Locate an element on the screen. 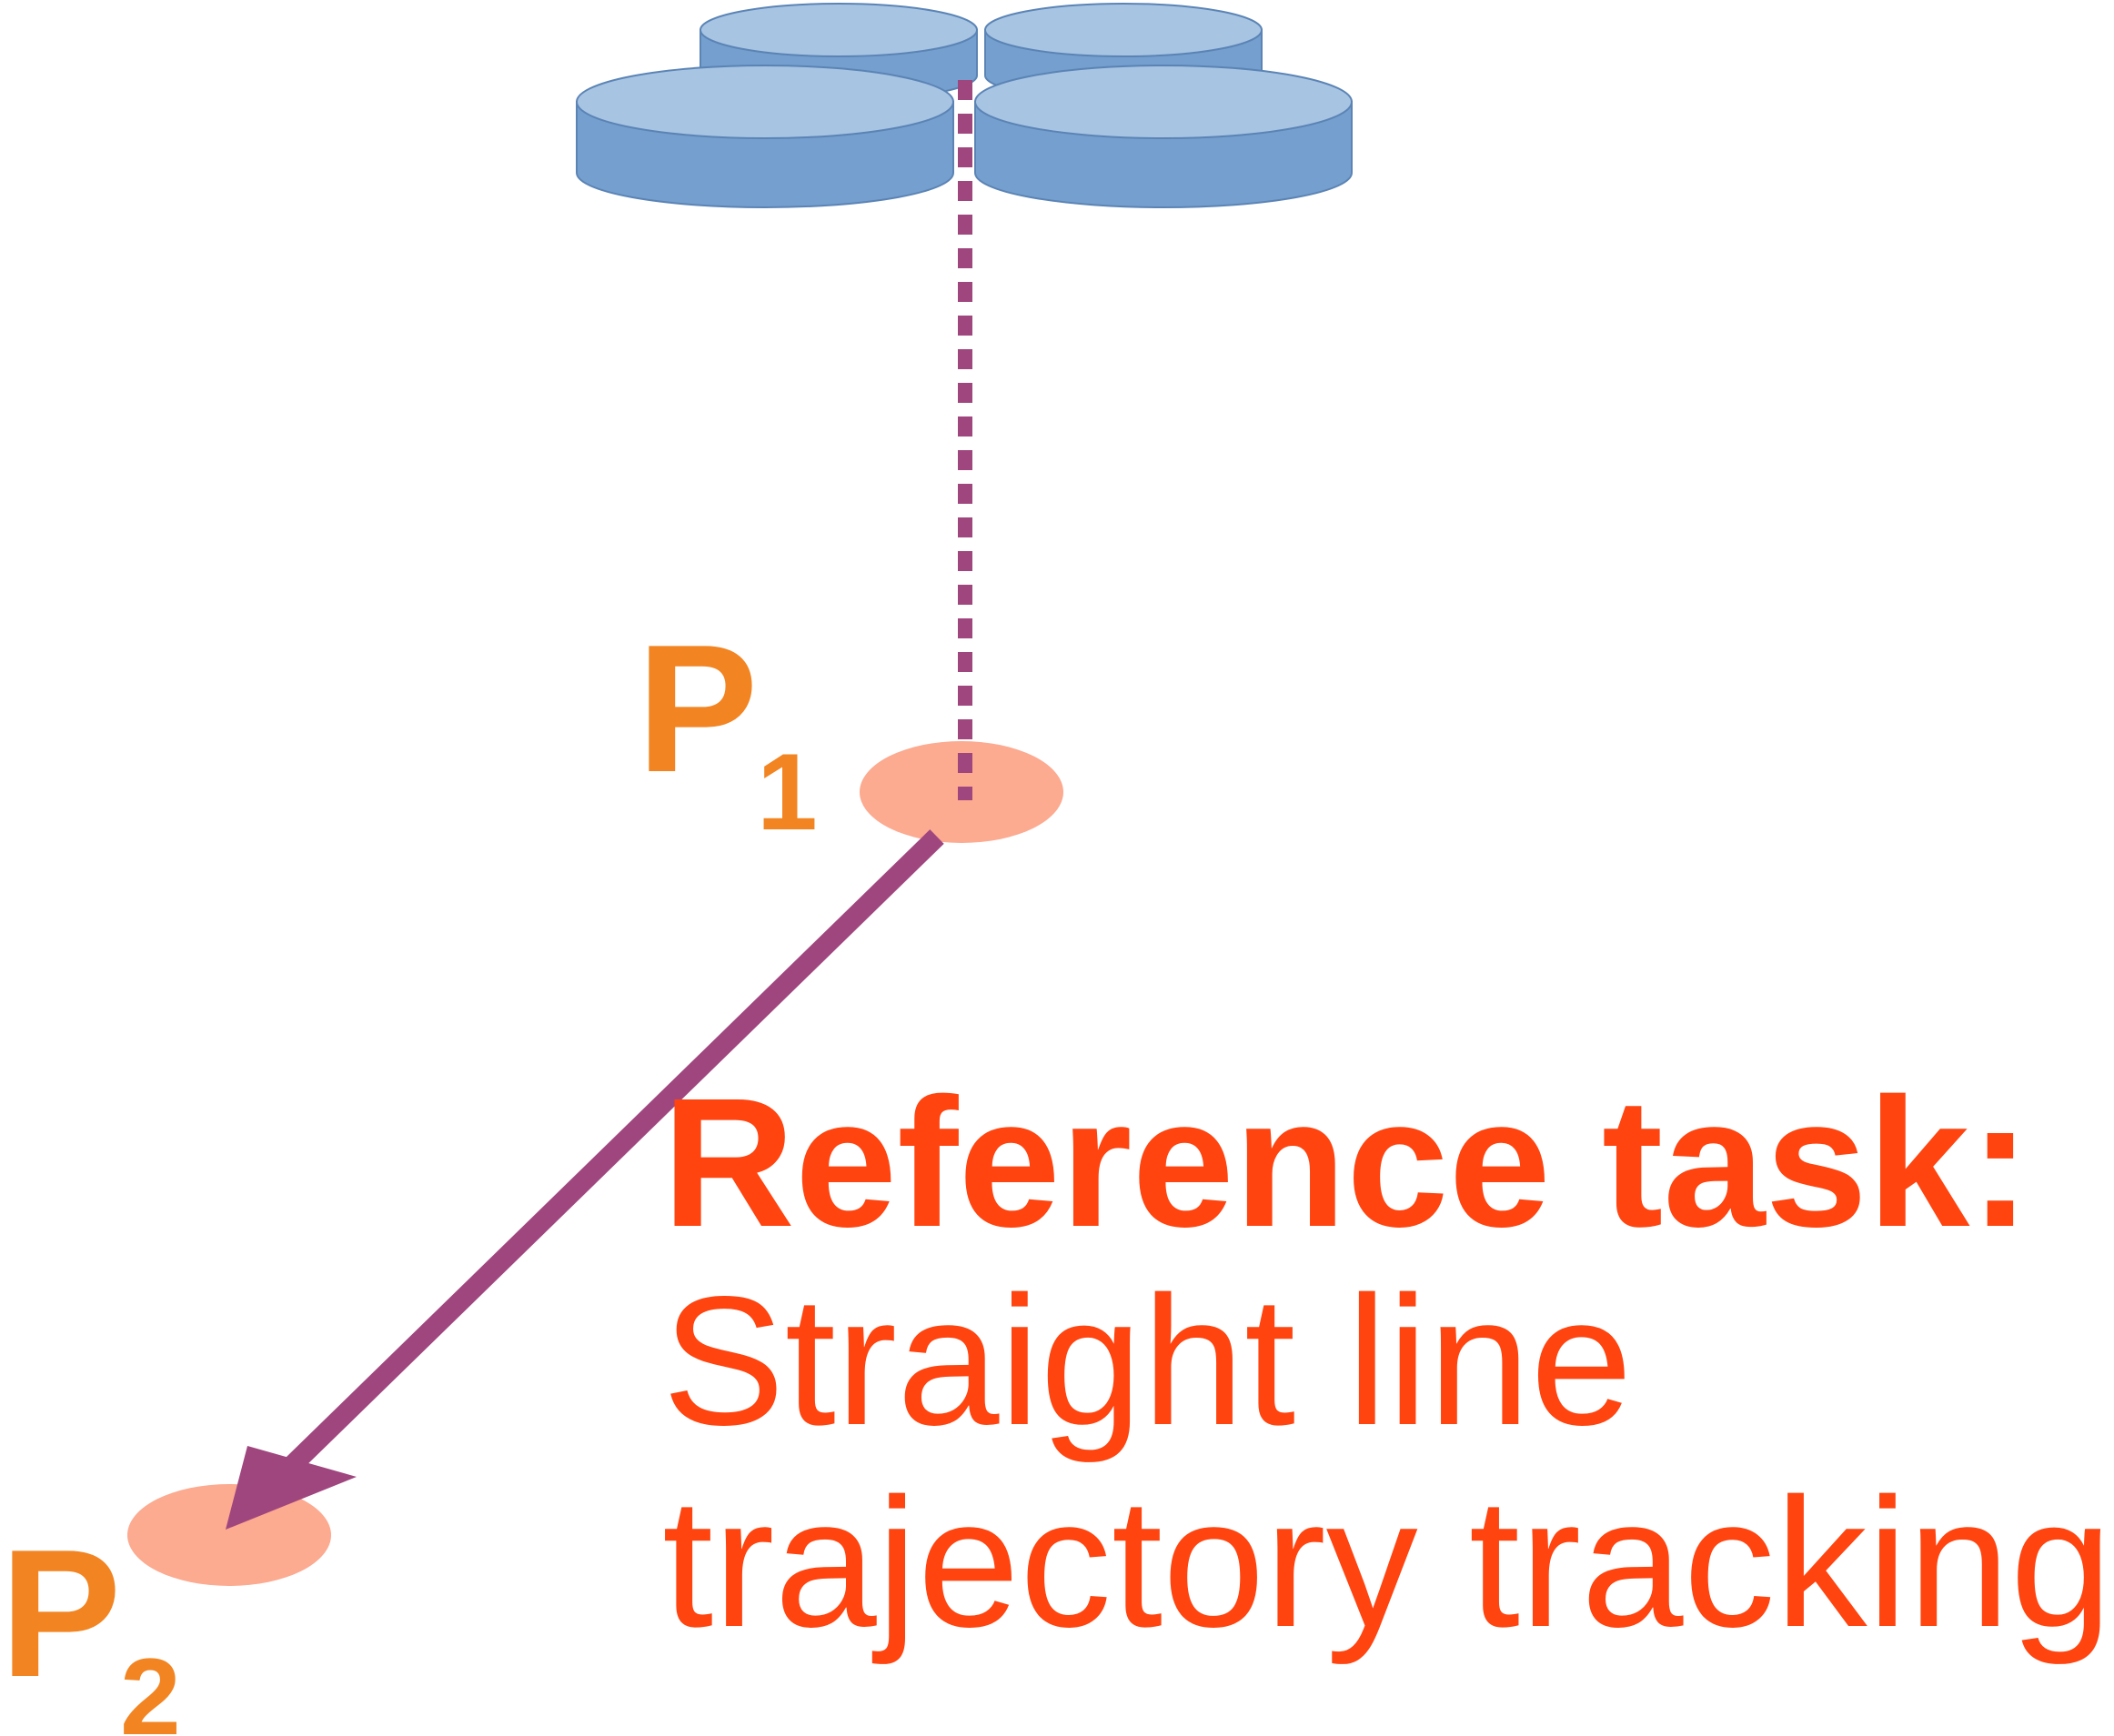 The height and width of the screenshot is (1736, 2114). caption-line-2: trajectory tracking is located at coordinates (1387, 1562).